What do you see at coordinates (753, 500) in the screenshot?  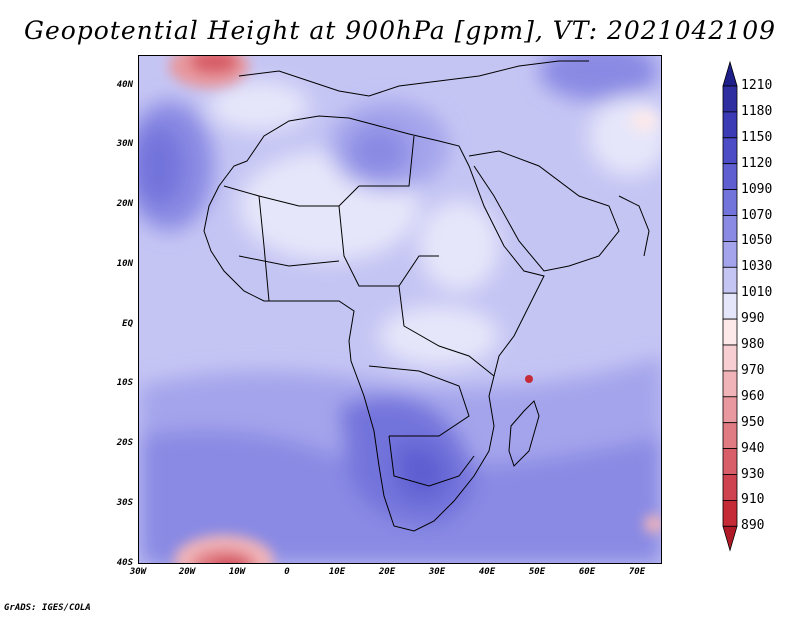 I see `colorbar-level-label: 910` at bounding box center [753, 500].